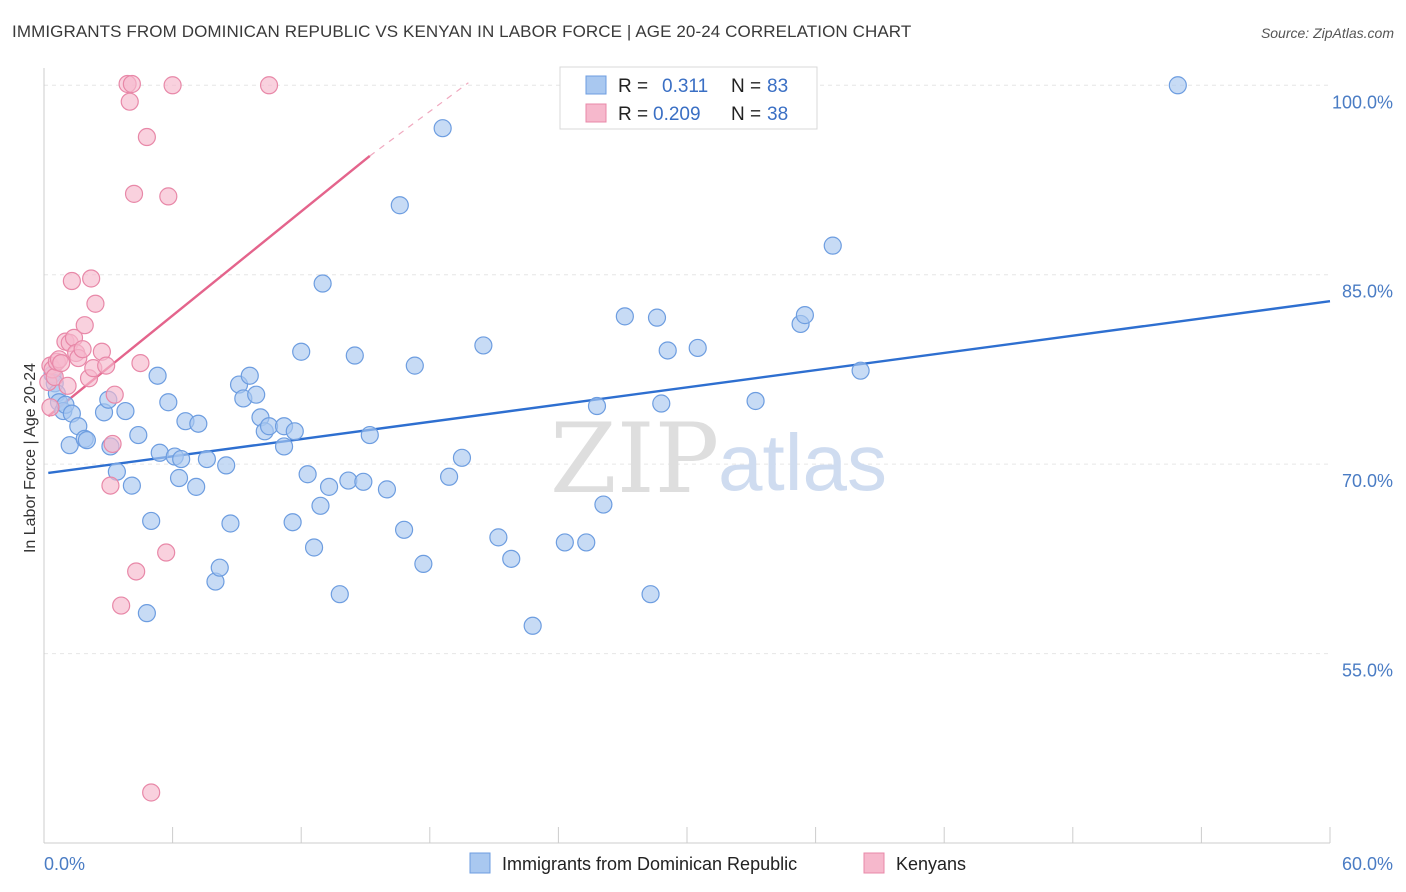 Image resolution: width=1406 pixels, height=892 pixels. Describe the element at coordinates (1367, 671) in the screenshot. I see `y-tick-label-55: 55.0%` at that location.